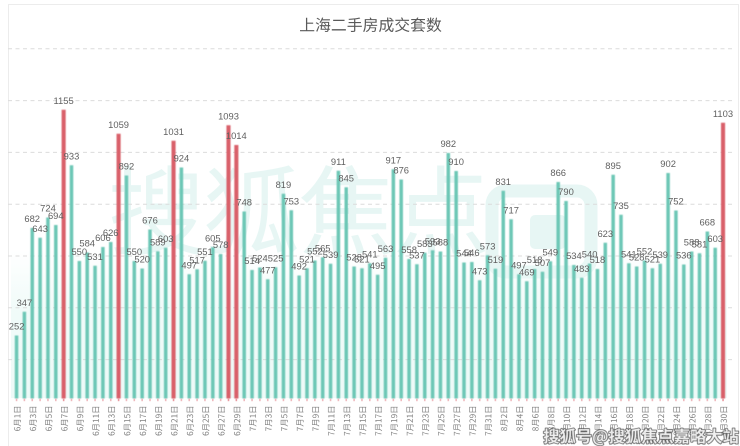 This screenshot has width=740, height=446. What do you see at coordinates (299, 266) in the screenshot?
I see `svg-text: 492` at bounding box center [299, 266].